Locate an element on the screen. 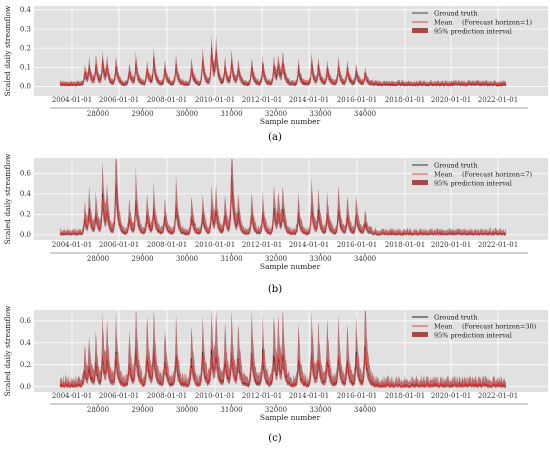 This screenshot has width=550, height=451. panel-caption: (a) is located at coordinates (275, 137).